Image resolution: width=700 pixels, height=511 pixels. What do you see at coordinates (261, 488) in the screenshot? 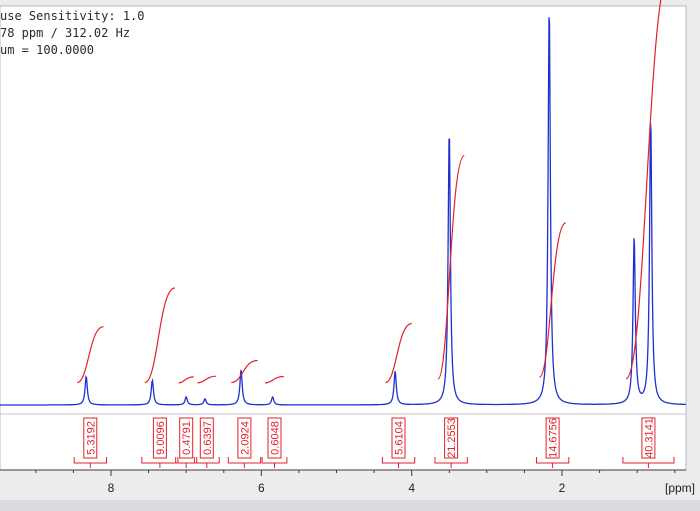
I see `x-tick-label: 6` at bounding box center [261, 488].